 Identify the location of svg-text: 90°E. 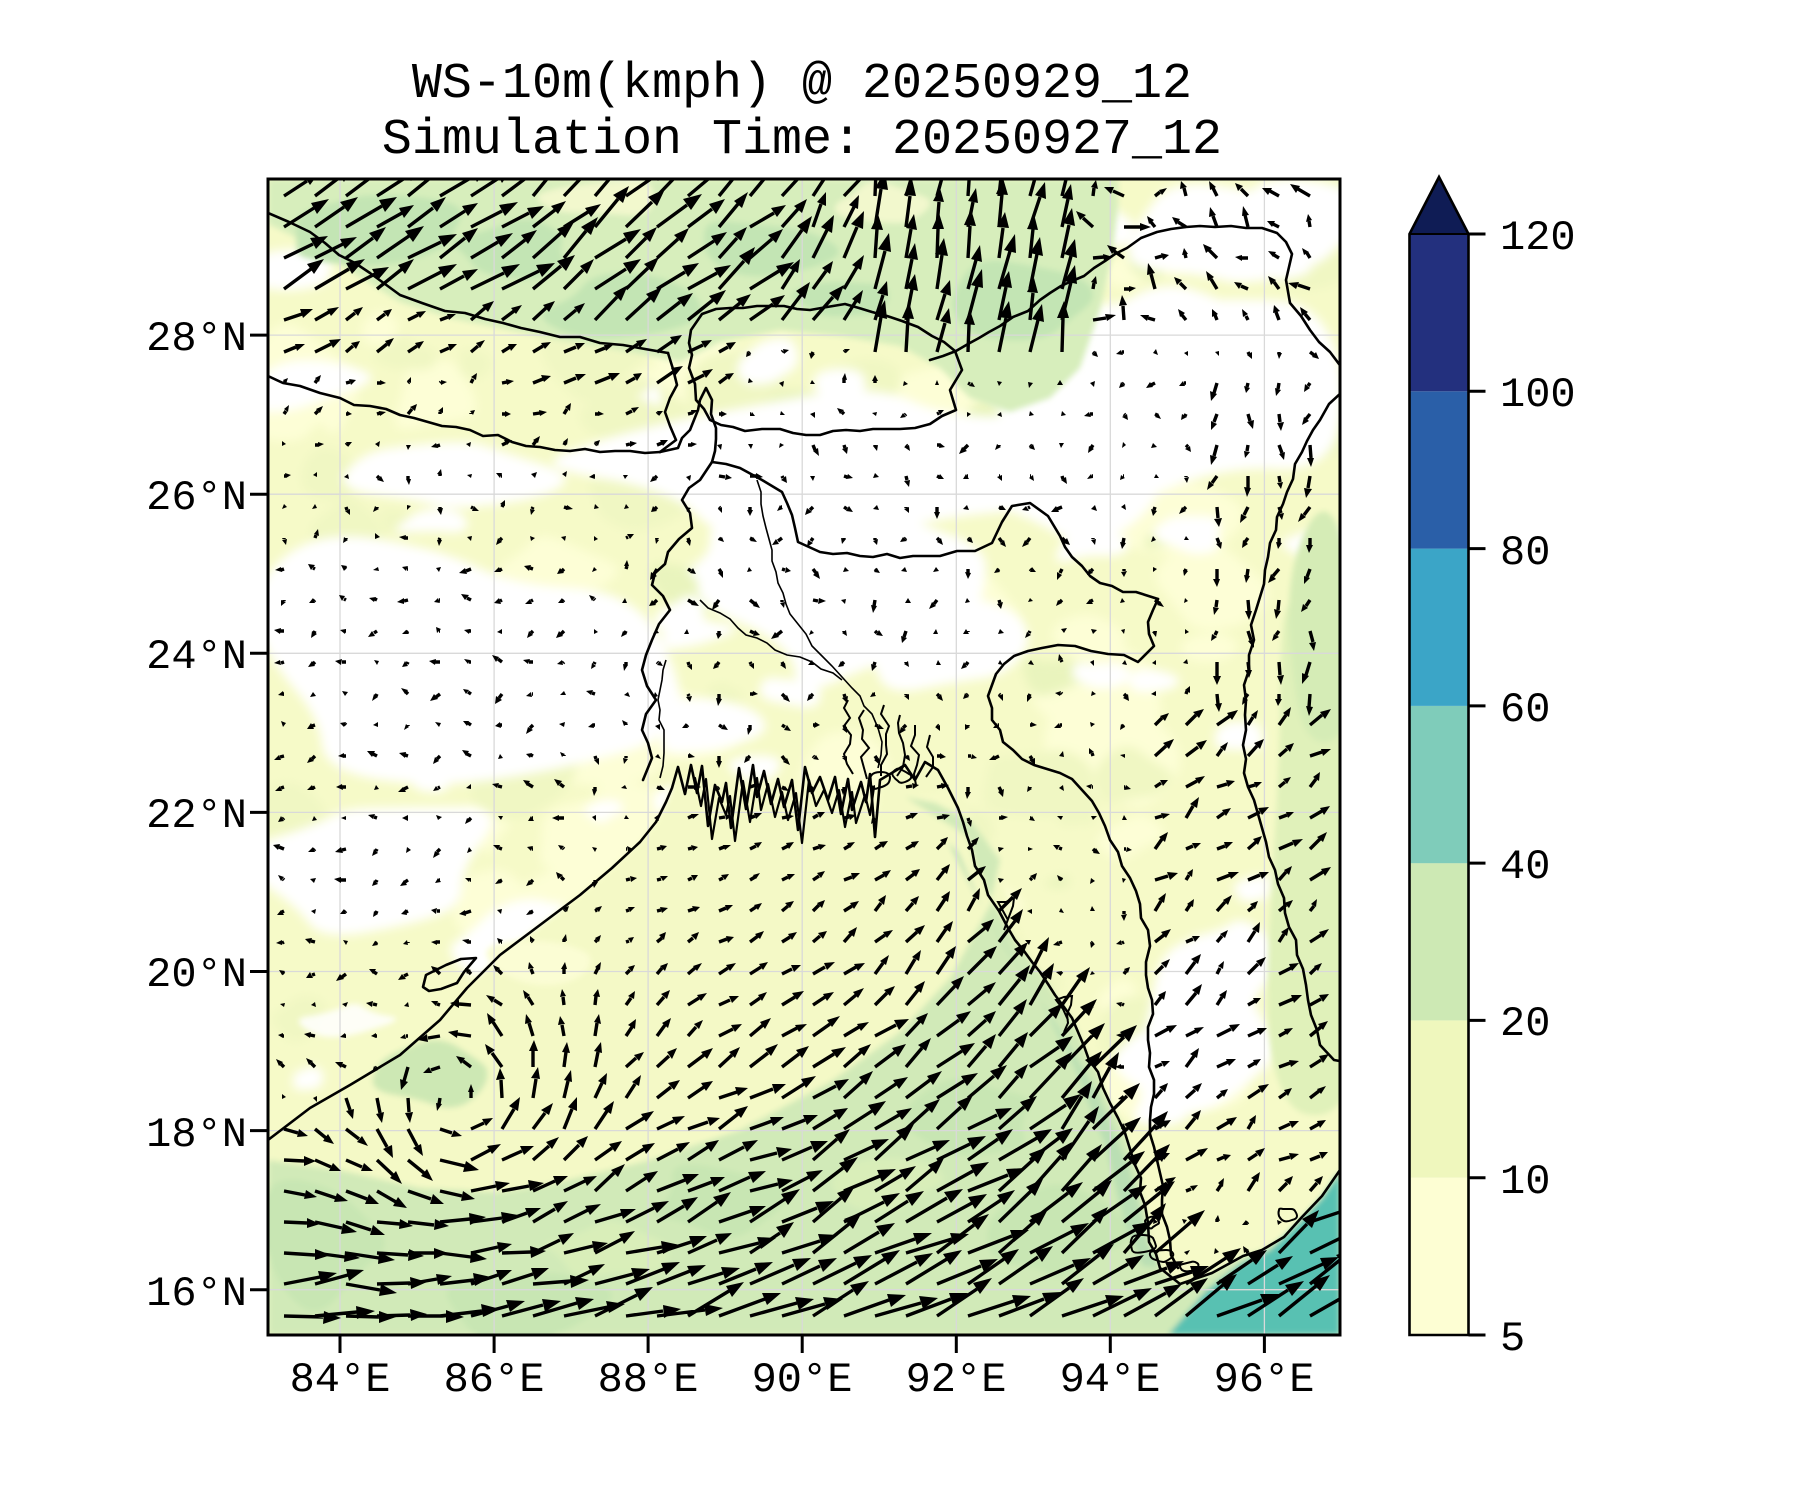
(802, 1380).